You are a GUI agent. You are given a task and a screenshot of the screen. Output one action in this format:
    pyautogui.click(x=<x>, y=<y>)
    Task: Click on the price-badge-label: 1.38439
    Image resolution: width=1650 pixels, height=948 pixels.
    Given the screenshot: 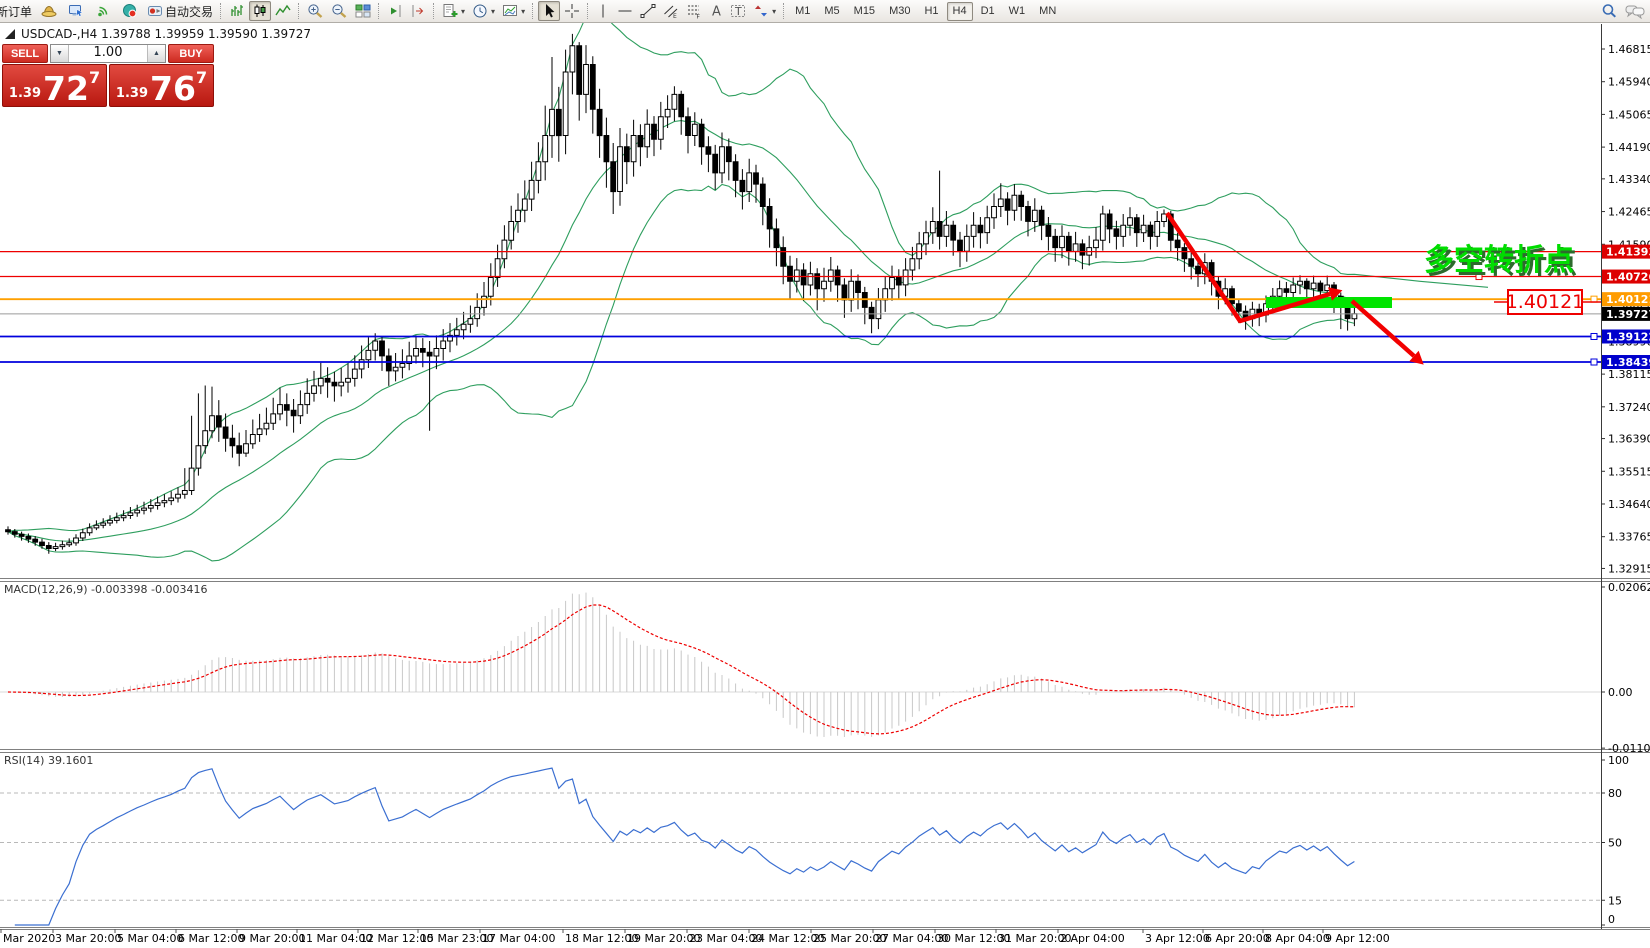 What is the action you would take?
    pyautogui.click(x=1628, y=362)
    